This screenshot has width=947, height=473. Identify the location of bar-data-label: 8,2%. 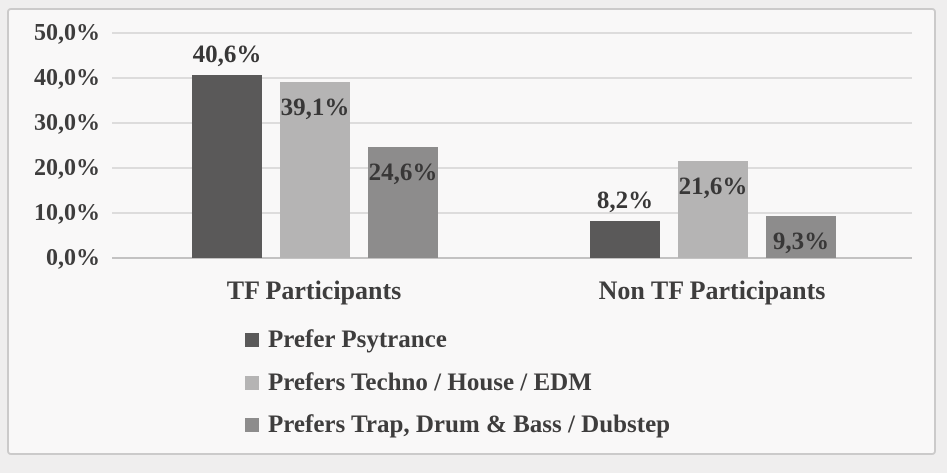
(625, 201).